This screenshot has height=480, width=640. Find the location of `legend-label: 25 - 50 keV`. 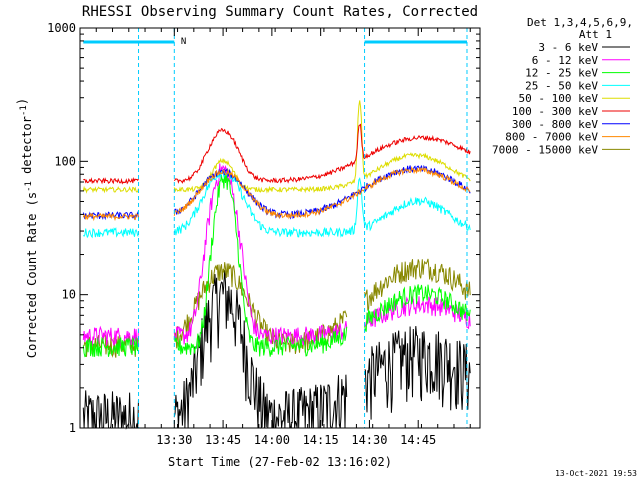

legend-label: 25 - 50 keV is located at coordinates (561, 85).